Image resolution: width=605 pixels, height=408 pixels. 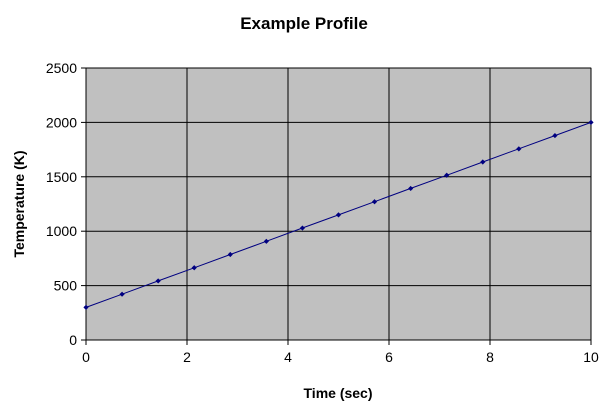 What do you see at coordinates (338, 393) in the screenshot?
I see `x-axis-label: Time (sec)` at bounding box center [338, 393].